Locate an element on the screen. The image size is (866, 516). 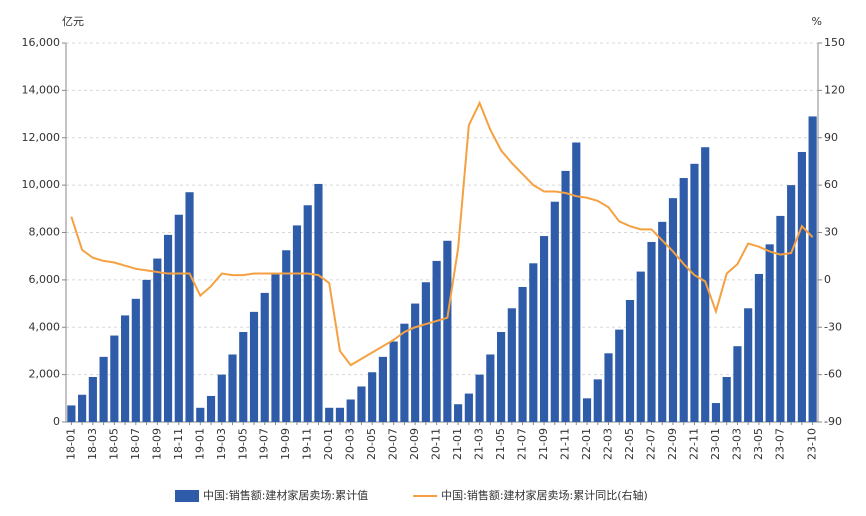
x-tick-label: 20-07 is located at coordinates (393, 444).